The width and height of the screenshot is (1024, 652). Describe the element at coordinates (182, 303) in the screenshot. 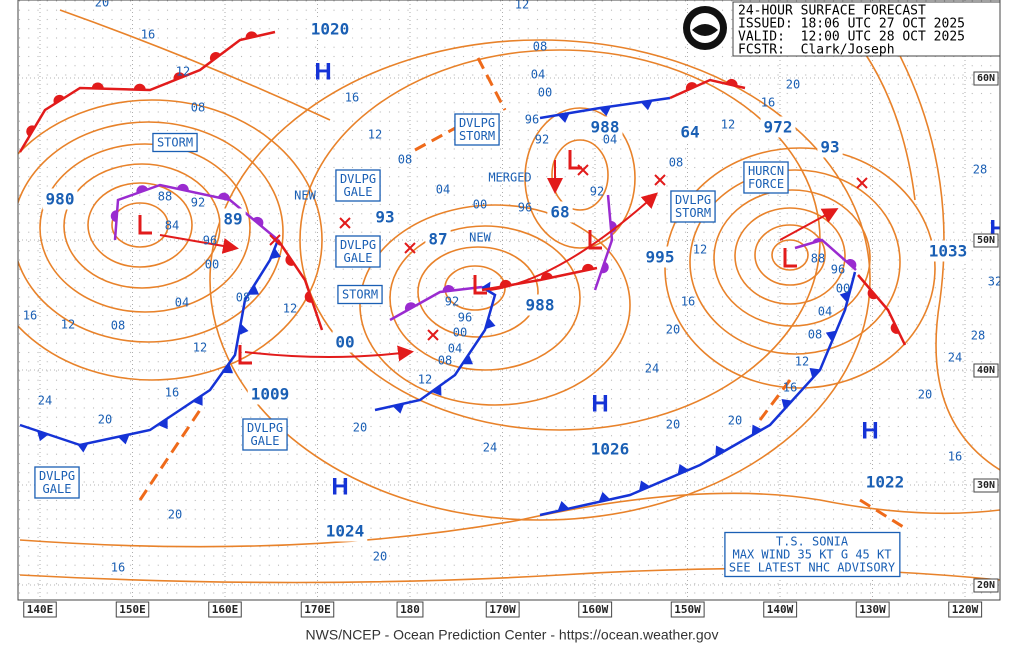

I see `isobar-label: 04` at that location.